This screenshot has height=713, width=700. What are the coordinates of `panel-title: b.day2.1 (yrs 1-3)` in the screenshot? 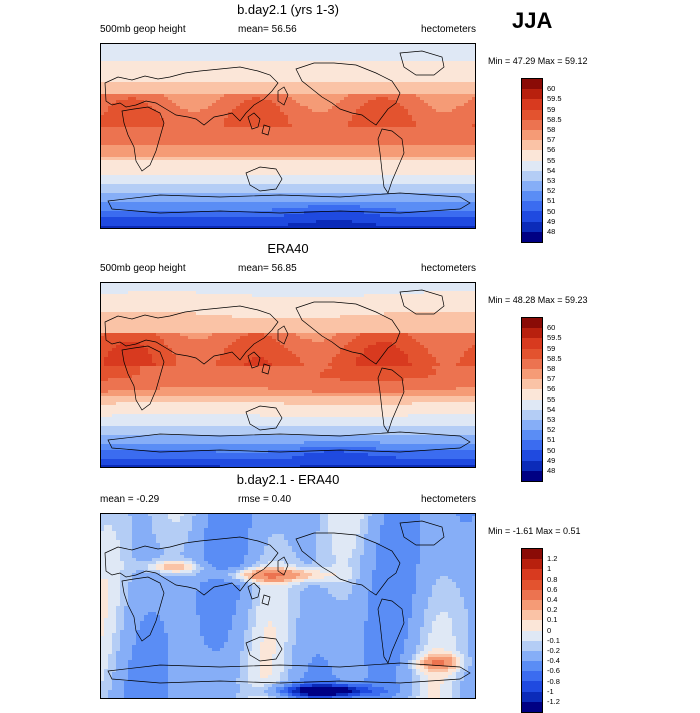 It's located at (288, 9).